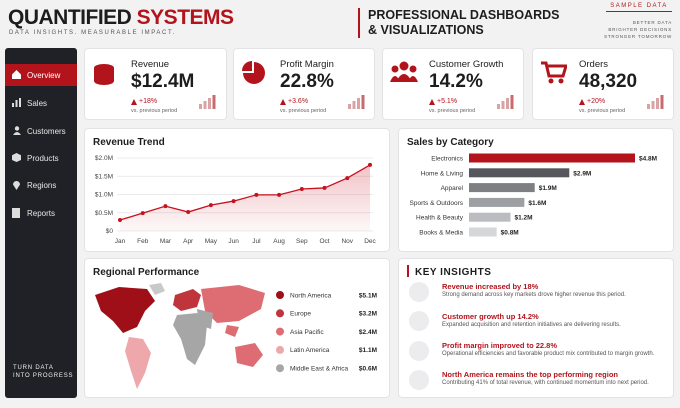 The image size is (680, 408). What do you see at coordinates (104, 195) in the screenshot?
I see `y-tick-label: $1.0M` at bounding box center [104, 195].